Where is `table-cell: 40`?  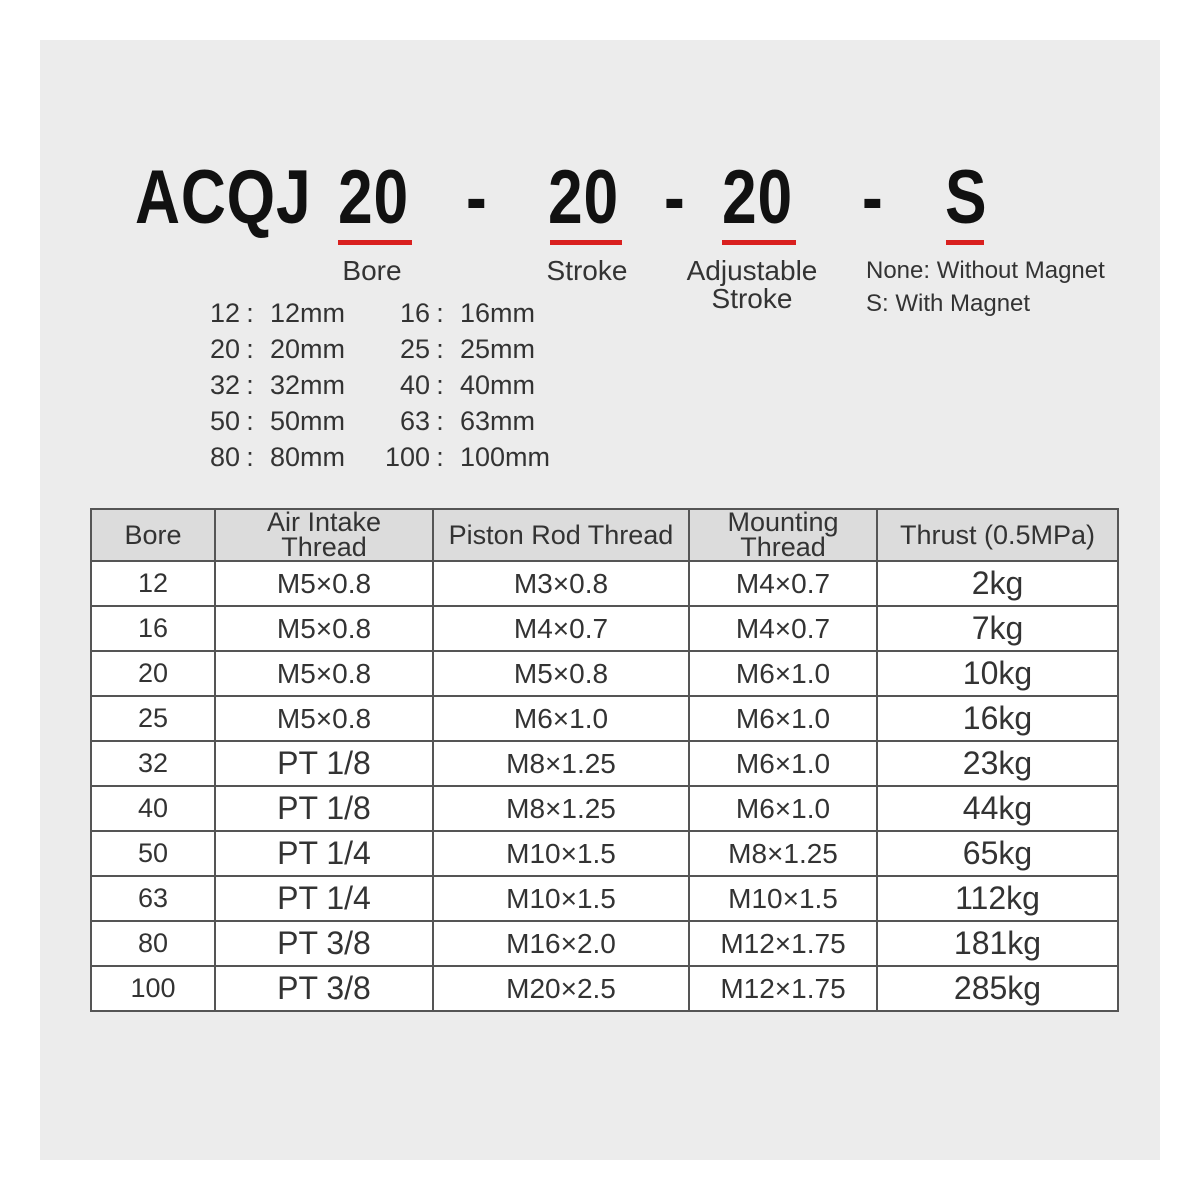 table-cell: 40 is located at coordinates (153, 808).